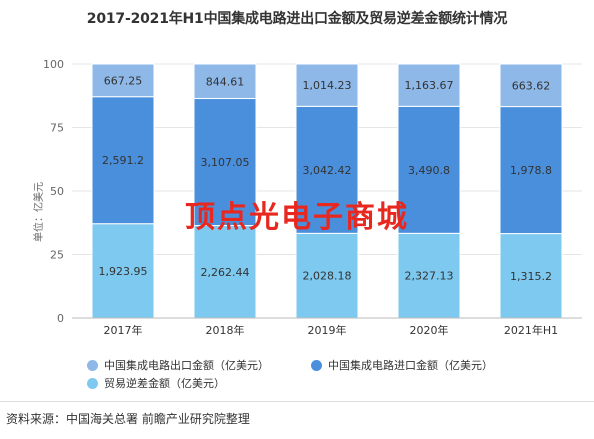 This screenshot has height=439, width=594. I want to click on data-label: 844.61, so click(225, 81).